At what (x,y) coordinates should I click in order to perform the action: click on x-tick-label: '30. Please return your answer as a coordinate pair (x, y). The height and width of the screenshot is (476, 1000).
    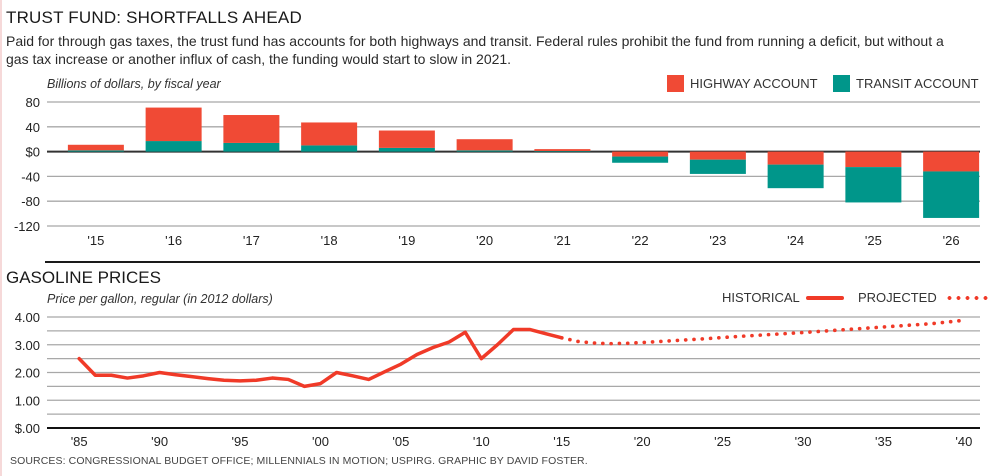
    Looking at the image, I should click on (803, 441).